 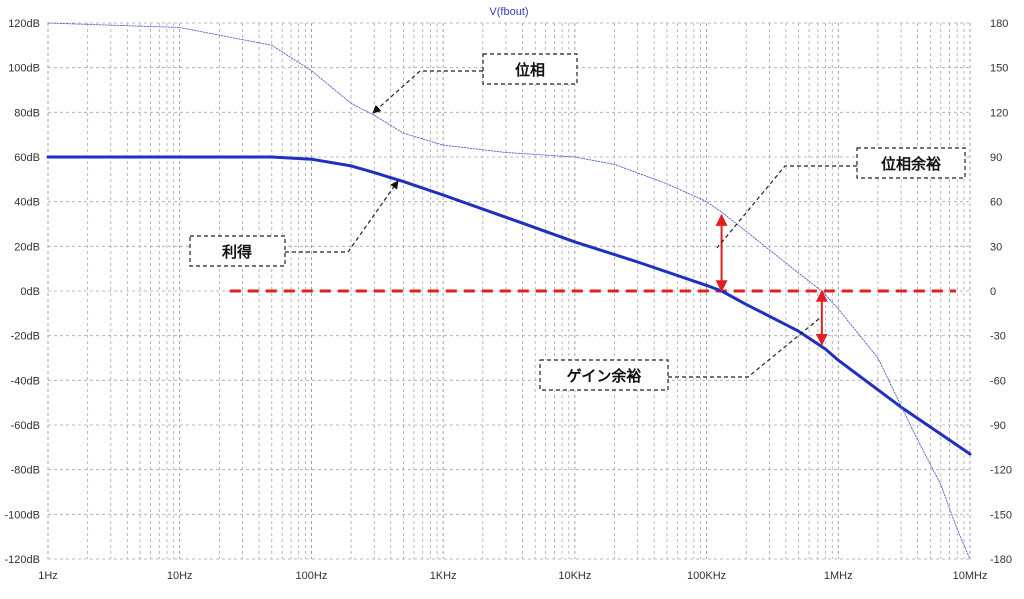 What do you see at coordinates (508, 12) in the screenshot?
I see `chart-title: V(fbout)` at bounding box center [508, 12].